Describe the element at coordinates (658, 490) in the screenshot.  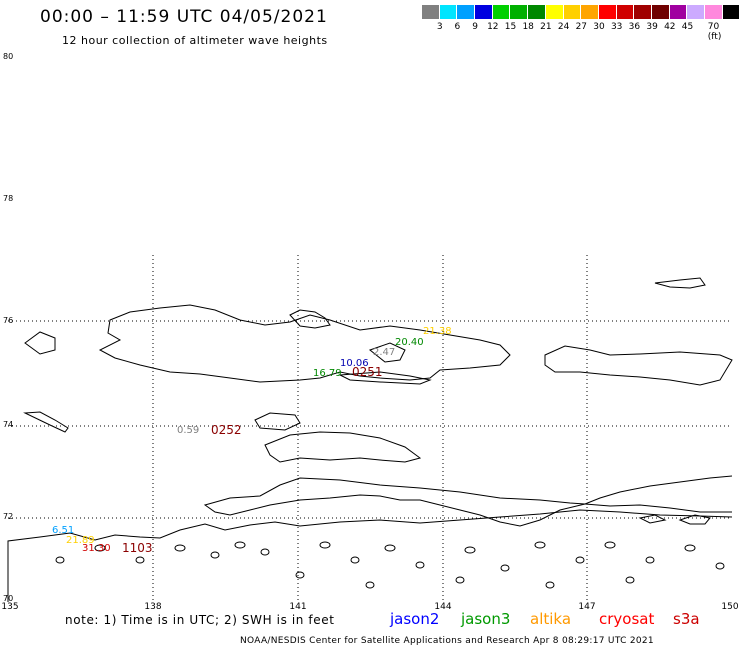
I see `coastline-east` at that location.